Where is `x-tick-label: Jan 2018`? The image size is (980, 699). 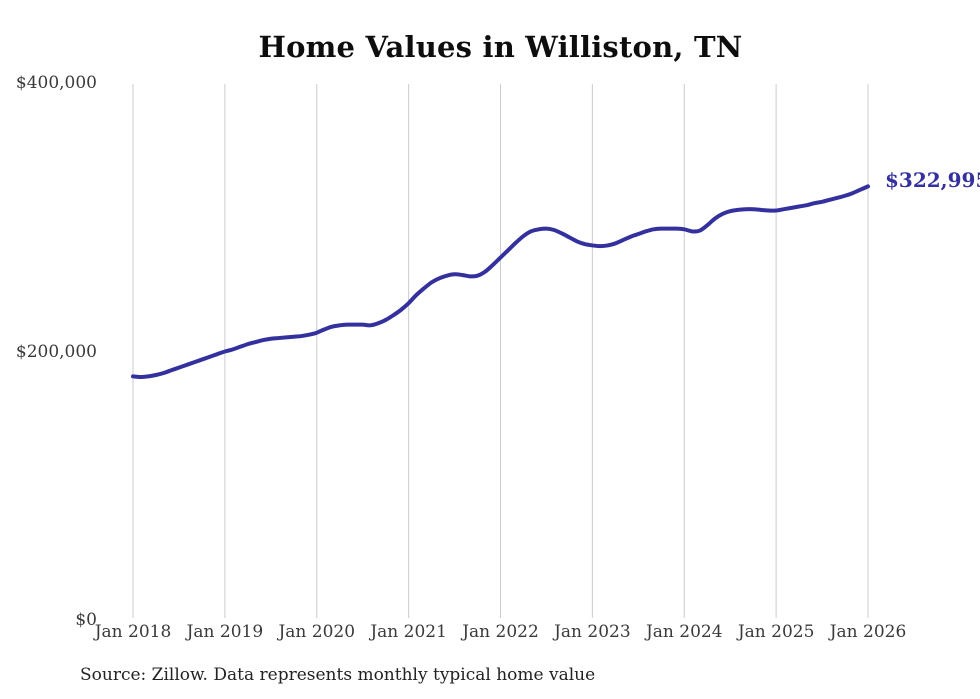
x-tick-label: Jan 2018 is located at coordinates (133, 632).